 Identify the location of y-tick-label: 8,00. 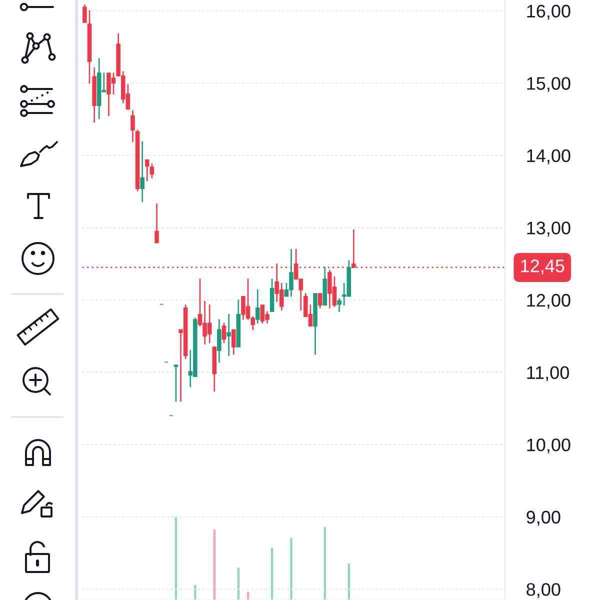
(543, 590).